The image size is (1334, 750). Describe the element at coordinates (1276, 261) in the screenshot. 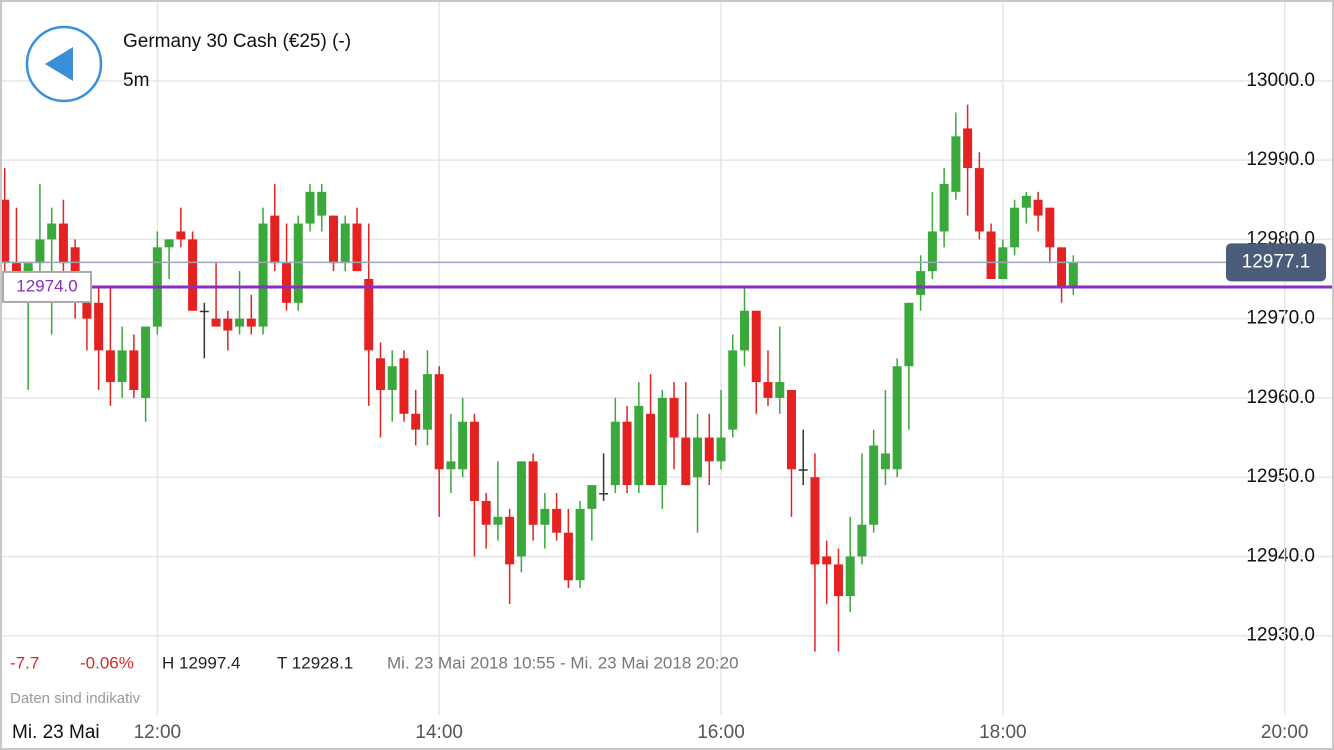

I see `last-price-label: 12977.1` at that location.